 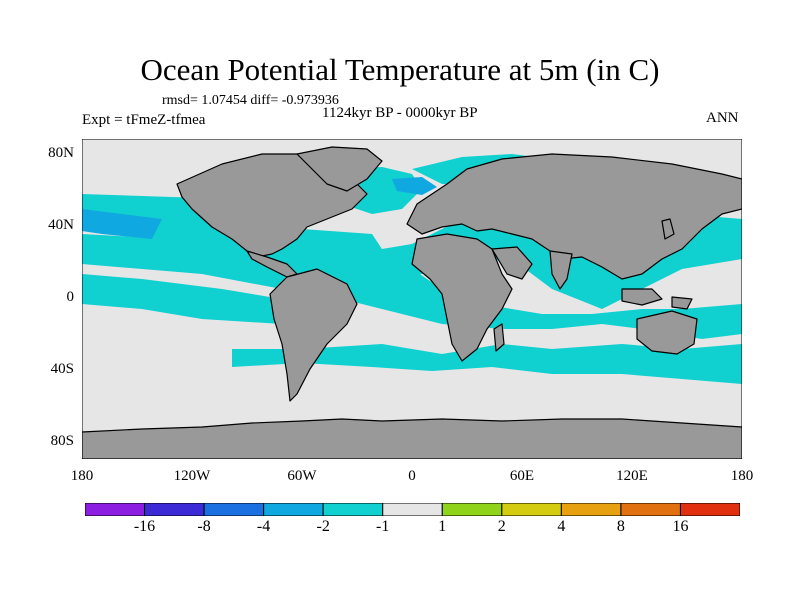 What do you see at coordinates (620, 526) in the screenshot?
I see `colorbar-label: 8` at bounding box center [620, 526].